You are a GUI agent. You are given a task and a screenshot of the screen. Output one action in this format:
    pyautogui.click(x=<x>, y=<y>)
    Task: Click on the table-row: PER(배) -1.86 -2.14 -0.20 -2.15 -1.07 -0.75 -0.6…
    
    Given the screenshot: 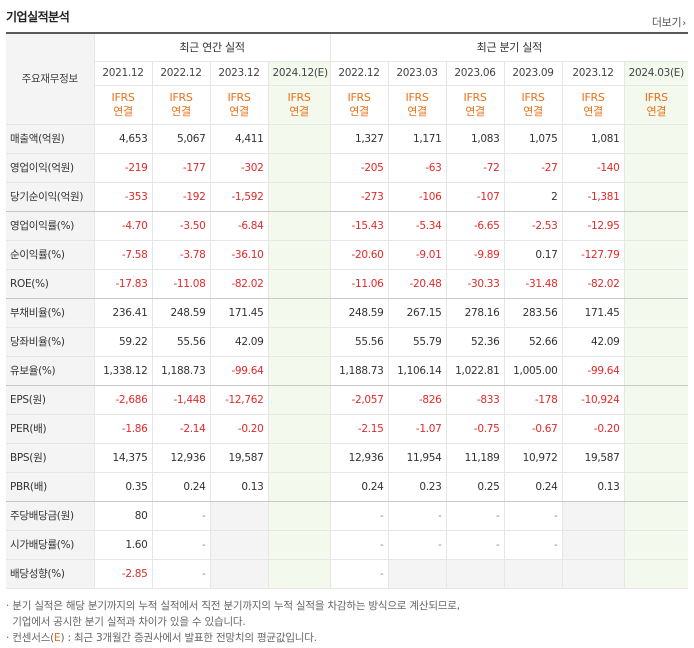 What is the action you would take?
    pyautogui.click(x=347, y=429)
    